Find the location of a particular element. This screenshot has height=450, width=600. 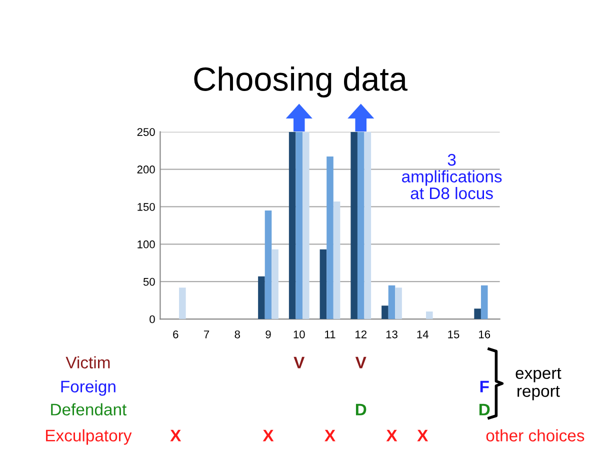

y-tick-label: 150 is located at coordinates (146, 206).